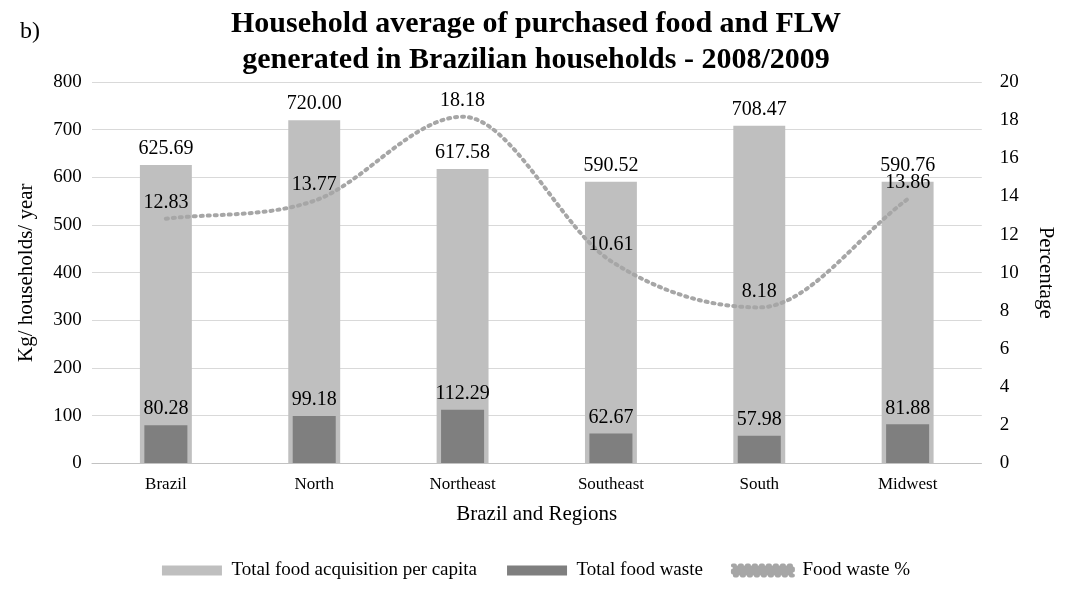  Describe the element at coordinates (759, 289) in the screenshot. I see `data-label: 8.18` at that location.